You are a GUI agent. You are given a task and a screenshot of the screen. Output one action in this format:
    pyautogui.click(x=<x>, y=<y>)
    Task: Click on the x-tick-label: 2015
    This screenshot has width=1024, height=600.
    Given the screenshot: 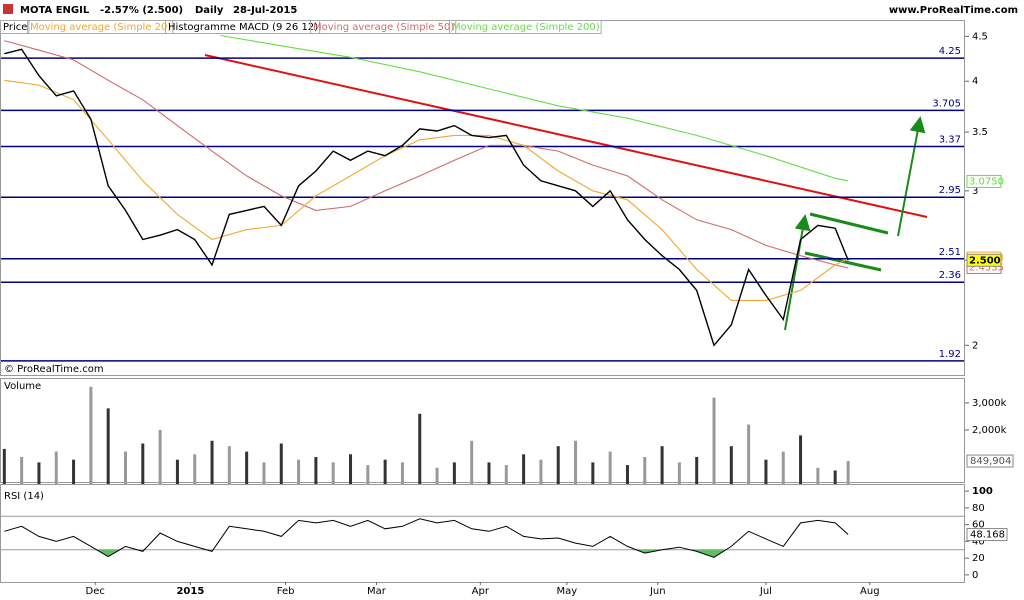 What is the action you would take?
    pyautogui.click(x=190, y=591)
    